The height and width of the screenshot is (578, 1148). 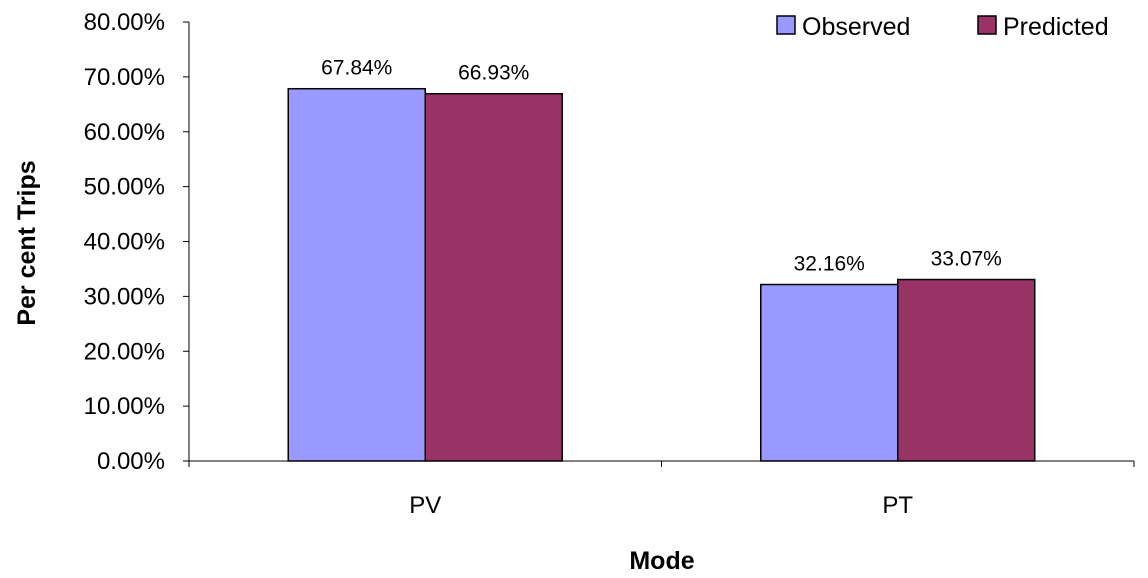 What do you see at coordinates (493, 277) in the screenshot?
I see `bar-predicted-pv` at bounding box center [493, 277].